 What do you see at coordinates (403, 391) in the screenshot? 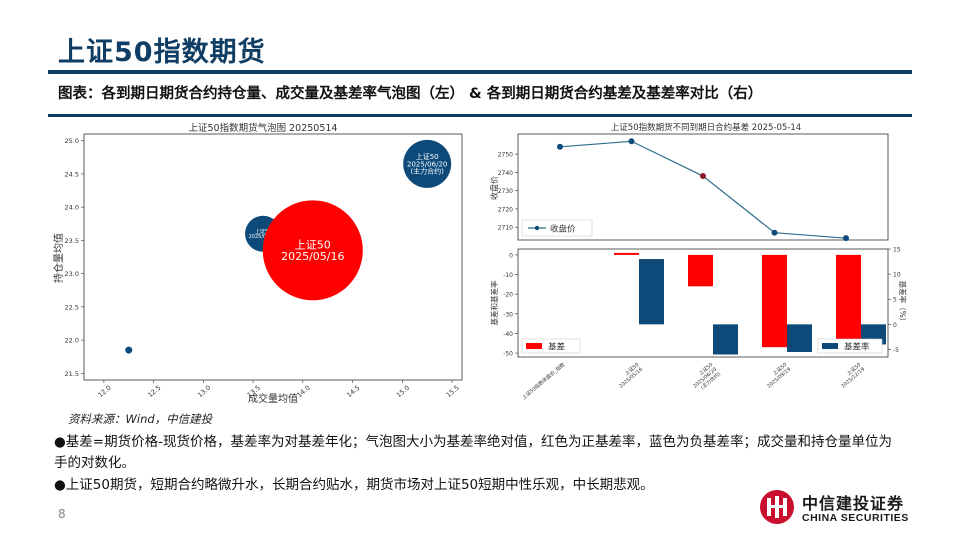
I see `bubble-x-tick-label: 15.0` at bounding box center [403, 391].